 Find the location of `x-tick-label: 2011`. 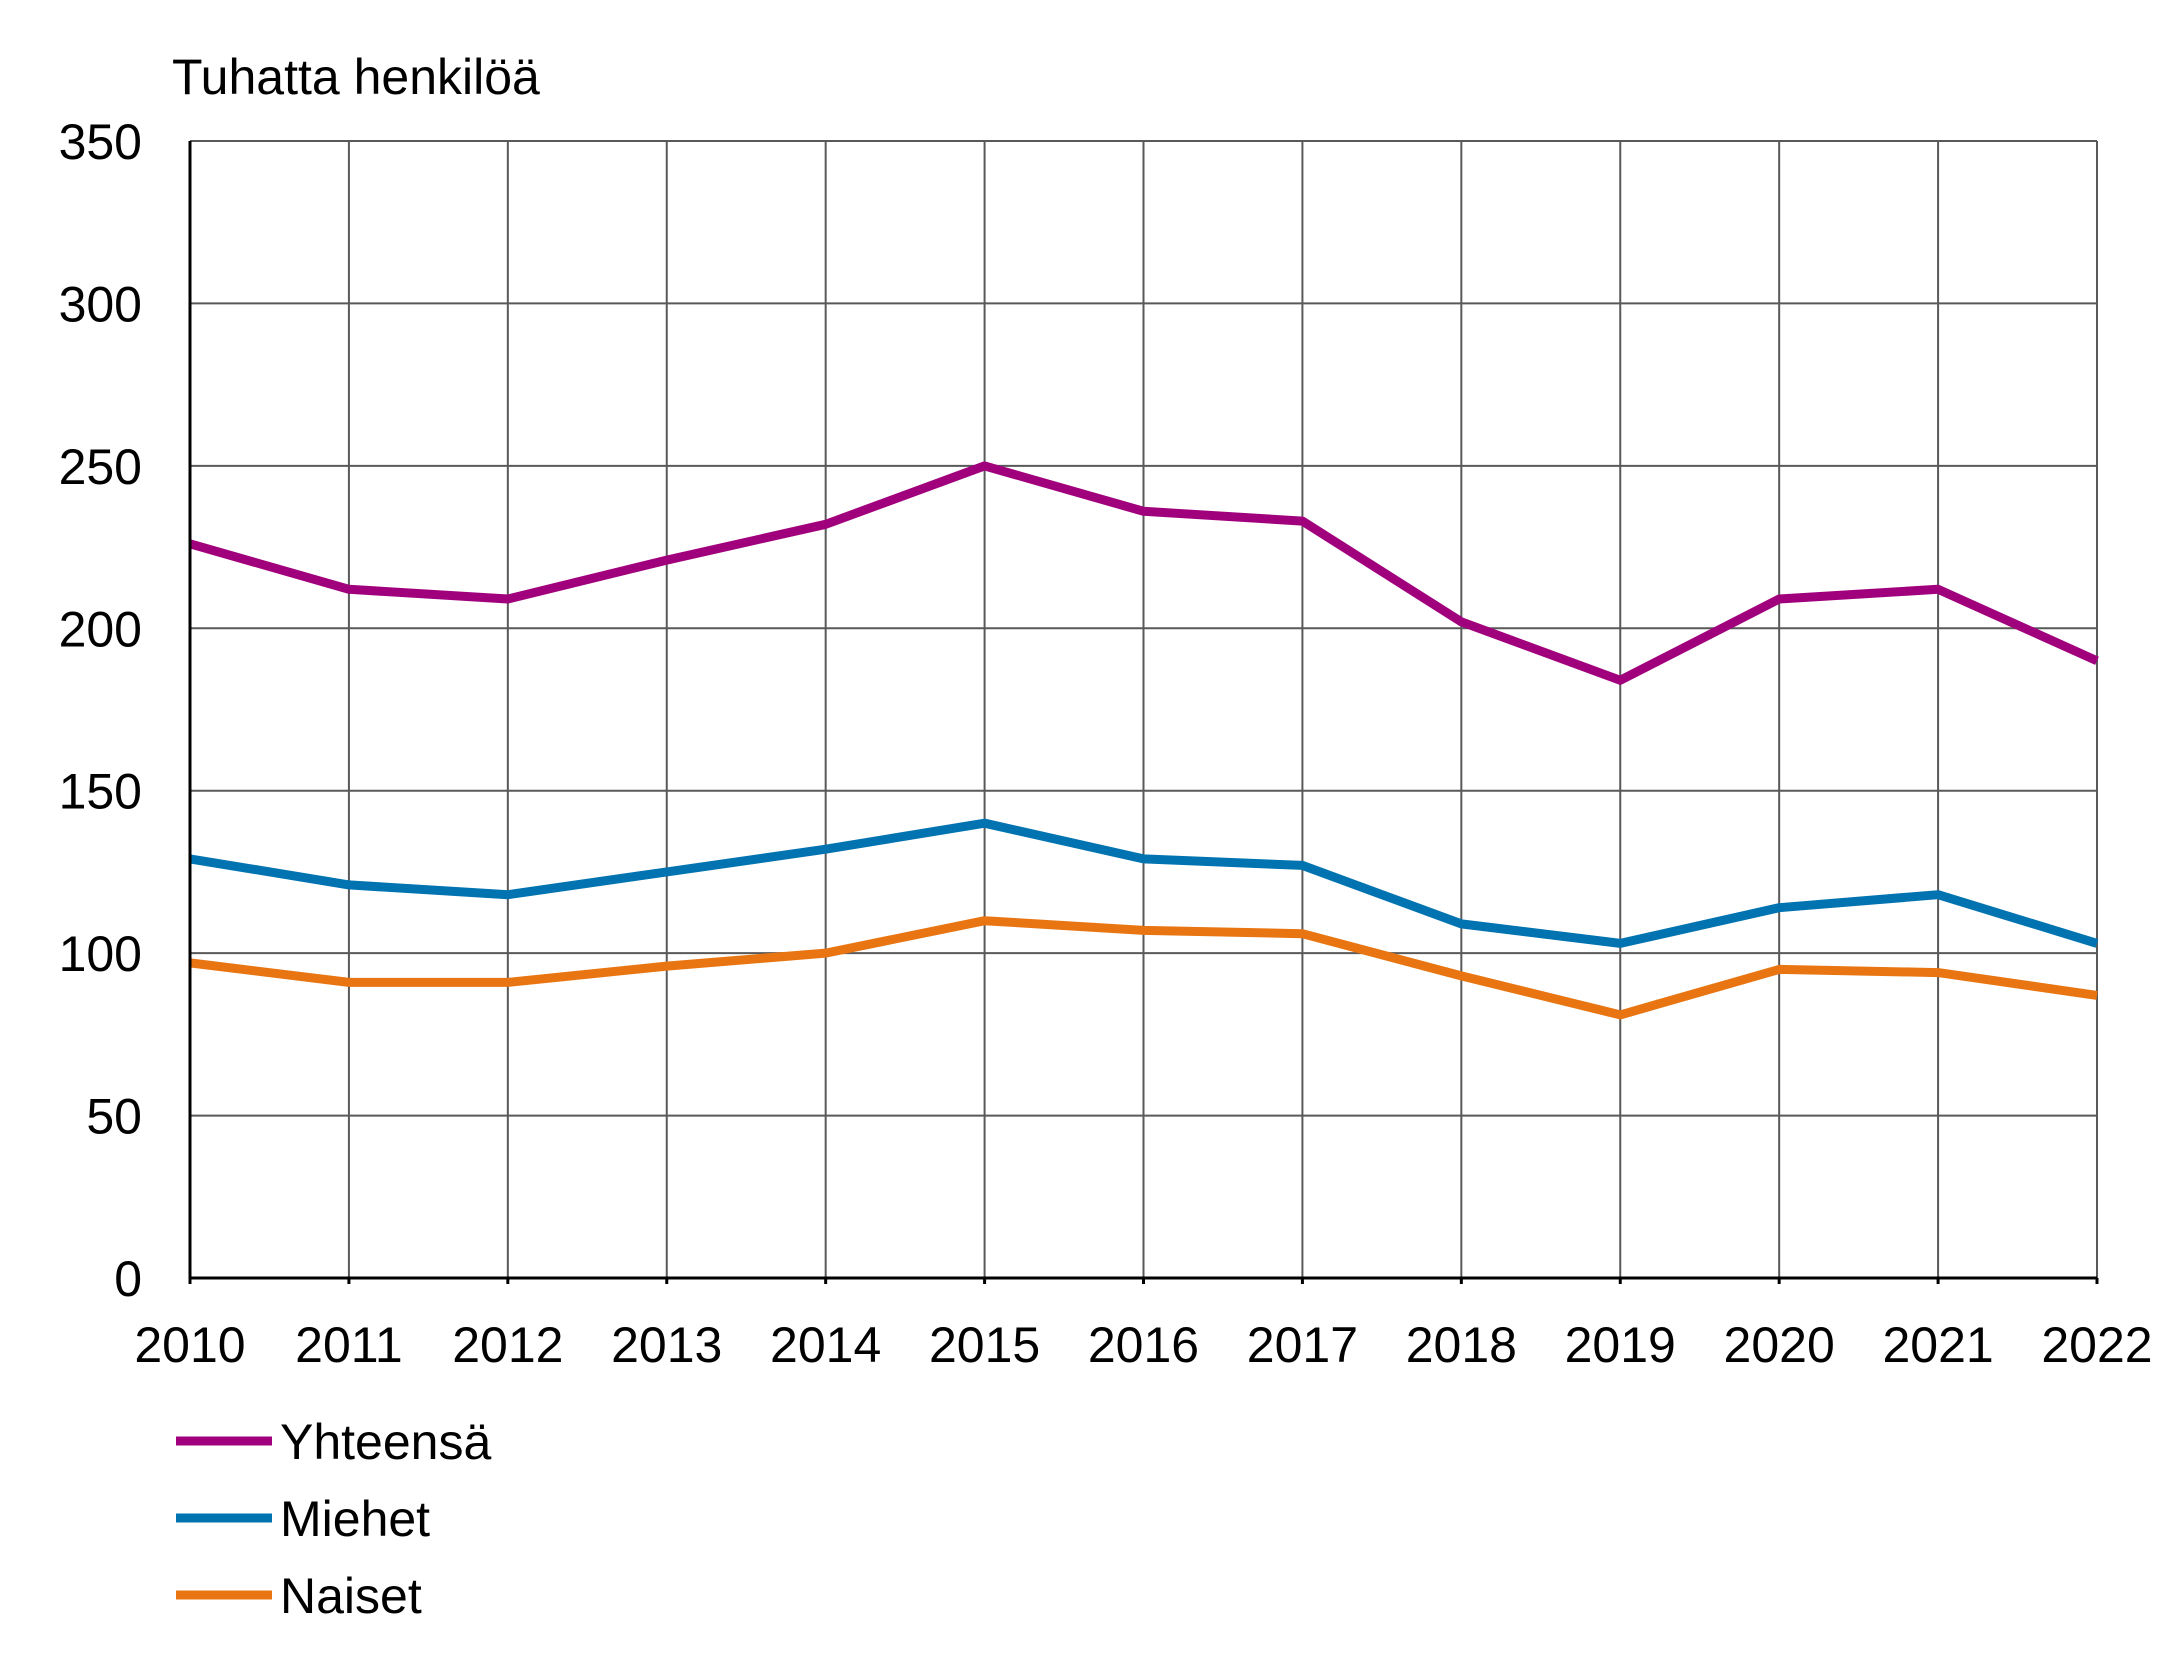

x-tick-label: 2011 is located at coordinates (349, 1345).